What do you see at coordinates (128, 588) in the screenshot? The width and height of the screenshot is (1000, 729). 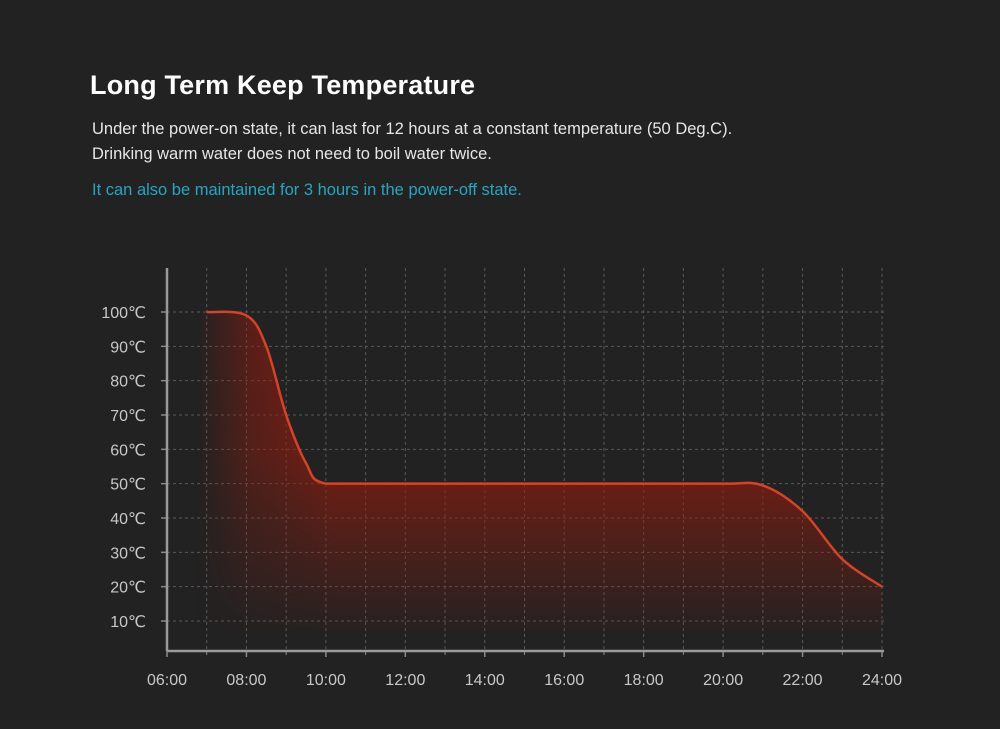 I see `y-tick-label: 20℃` at bounding box center [128, 588].